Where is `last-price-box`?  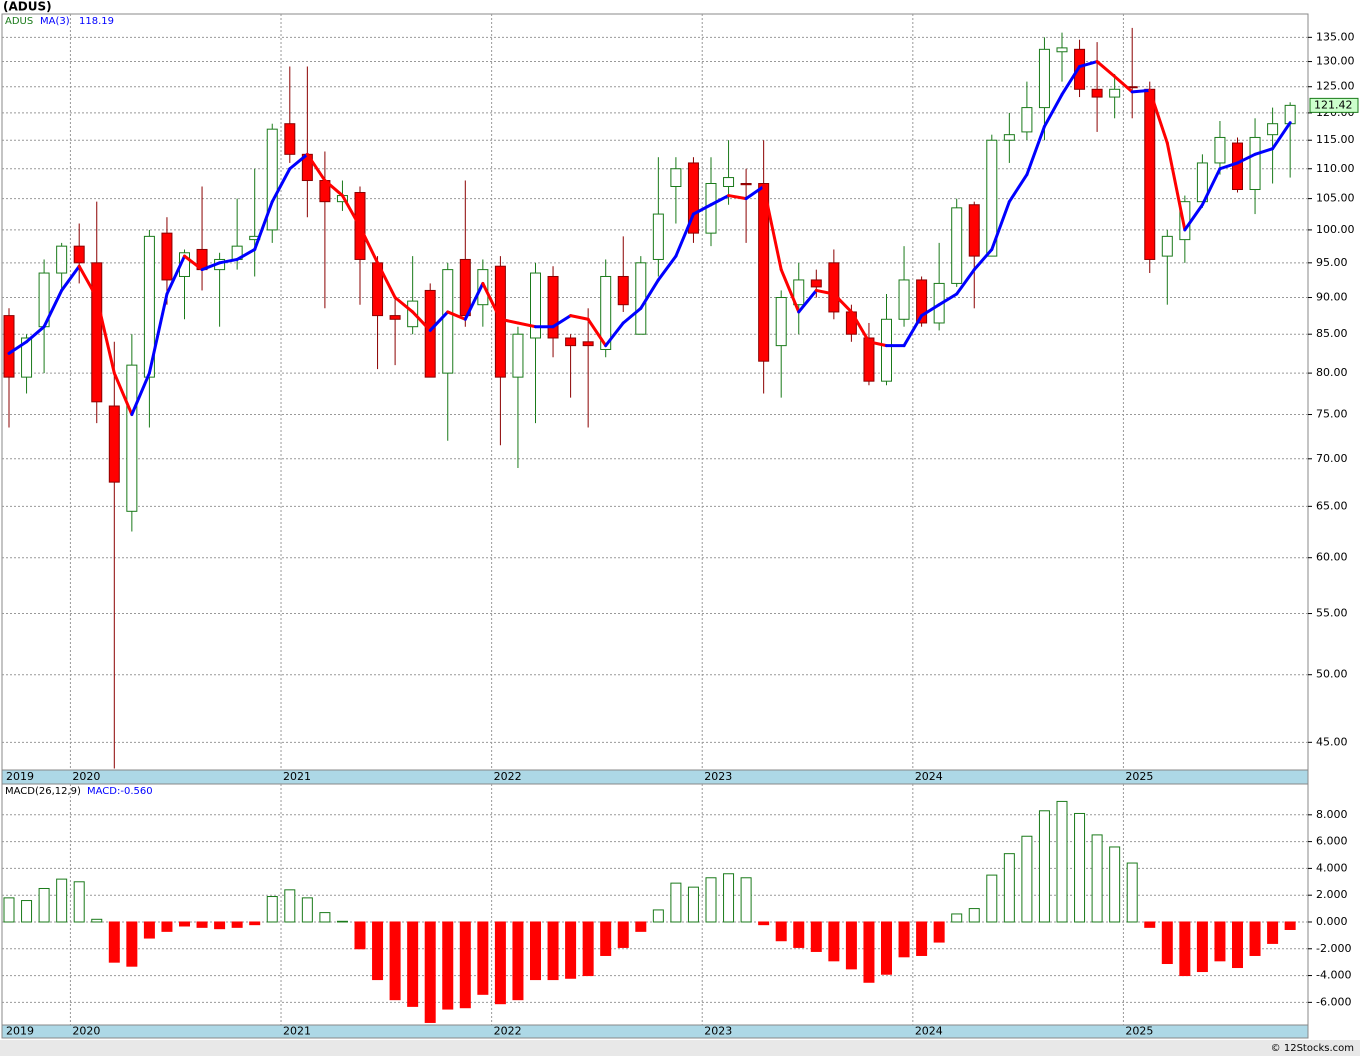 last-price-box is located at coordinates (1334, 105).